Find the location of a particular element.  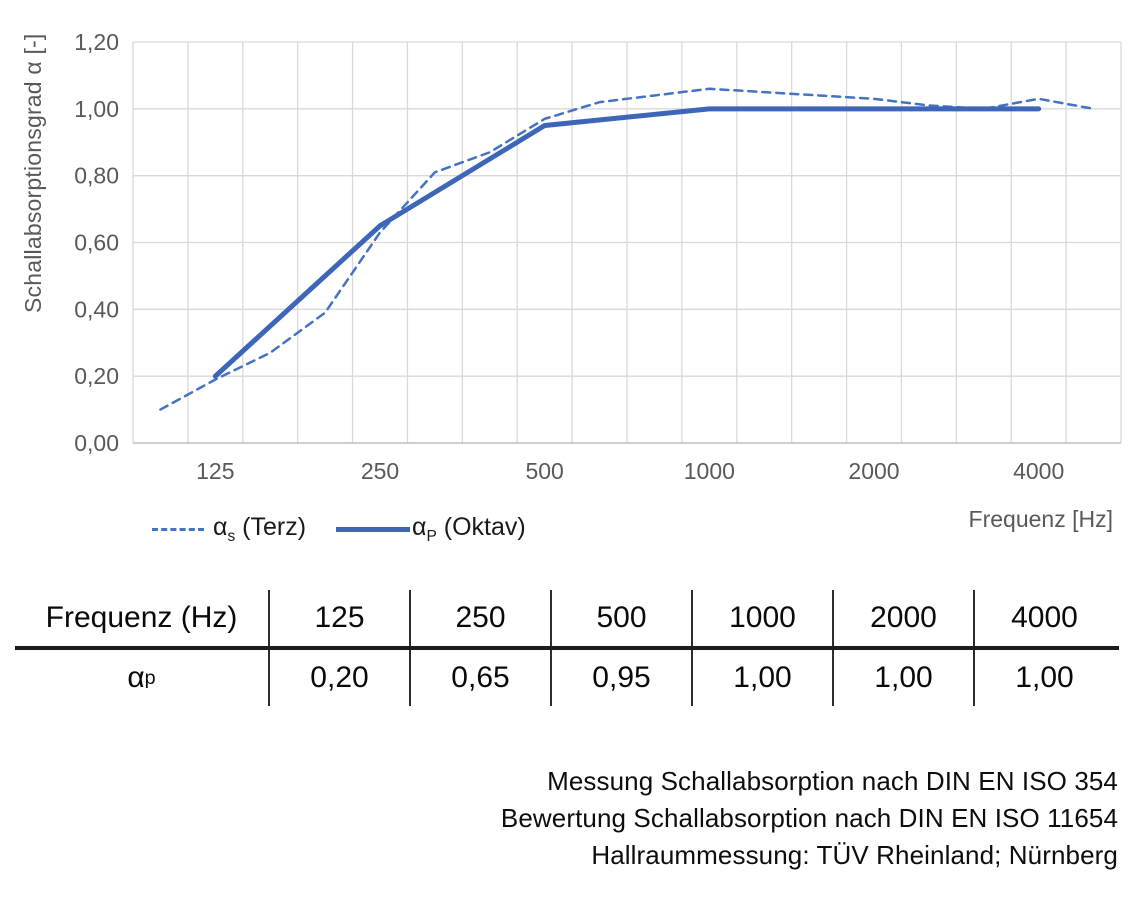

y-tick-label: 0,60 is located at coordinates (96, 243).